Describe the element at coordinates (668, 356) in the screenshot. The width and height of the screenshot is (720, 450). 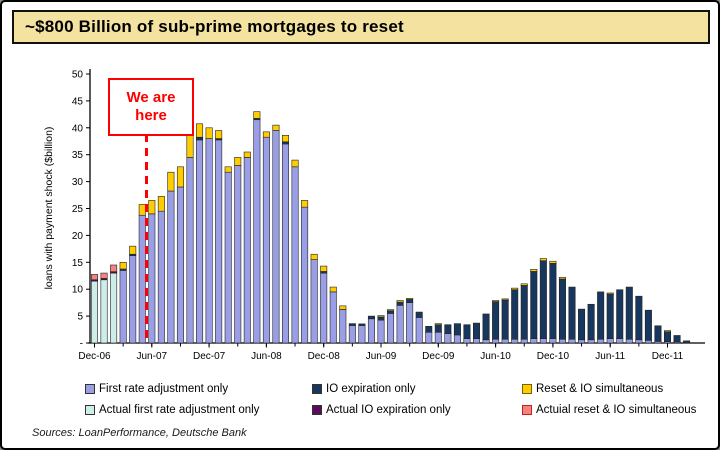
I see `svg-text: Dec-11` at that location.